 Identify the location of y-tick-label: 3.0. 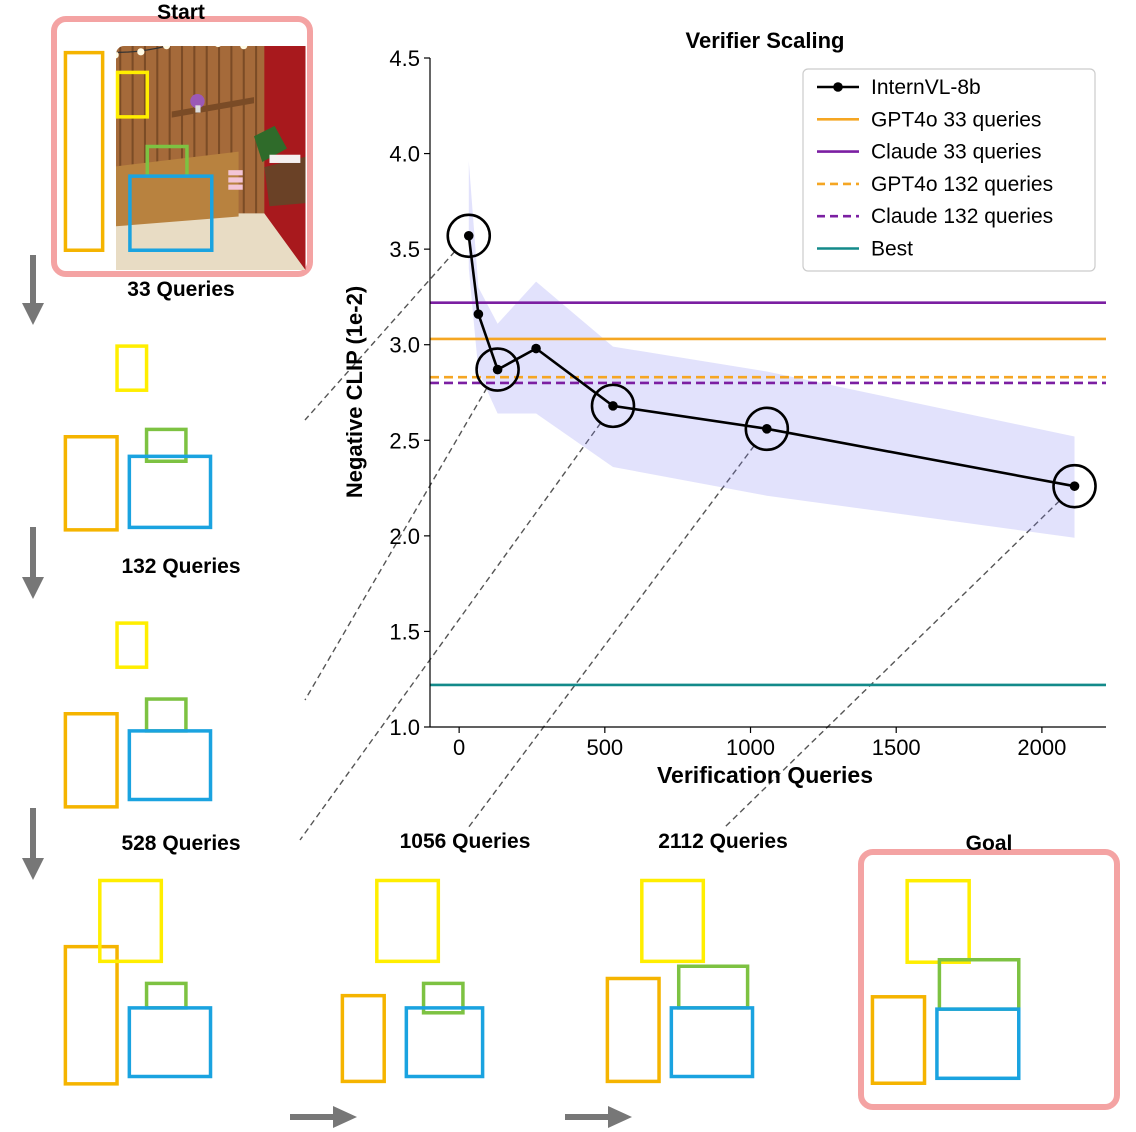
(404, 345).